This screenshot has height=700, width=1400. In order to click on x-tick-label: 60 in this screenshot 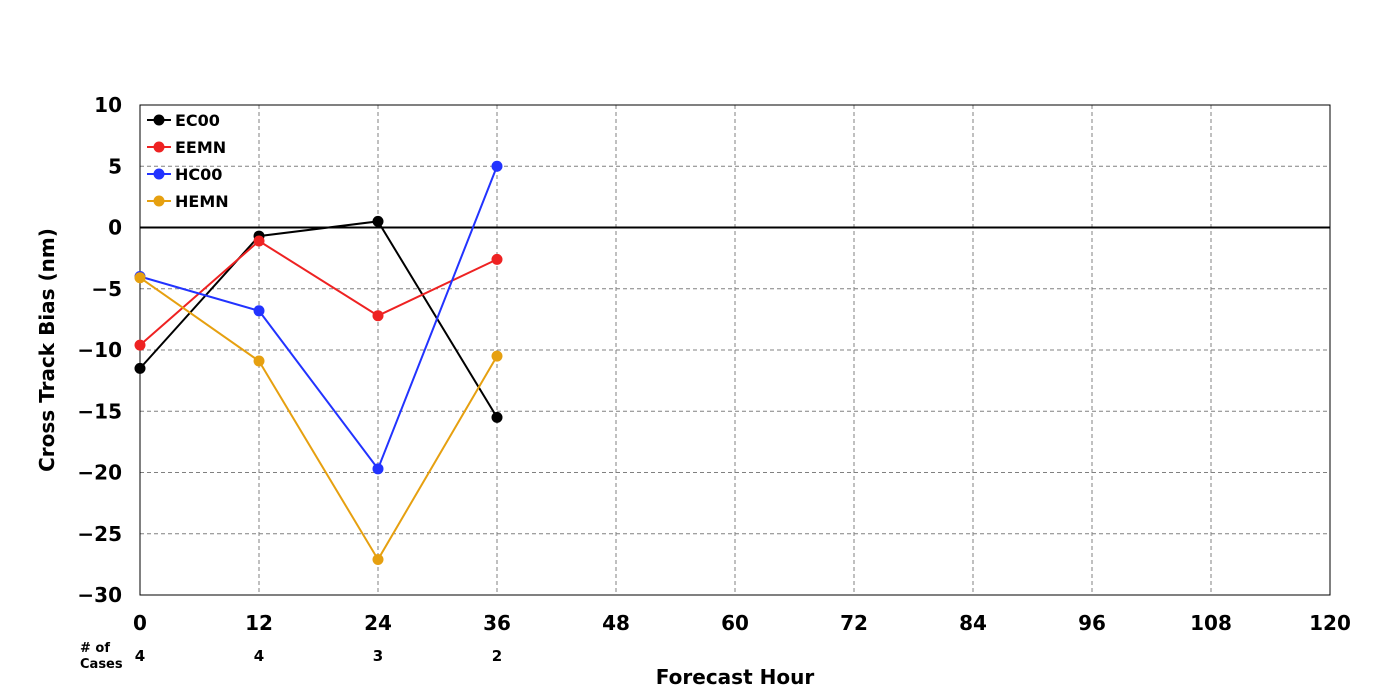, I will do `click(735, 623)`.